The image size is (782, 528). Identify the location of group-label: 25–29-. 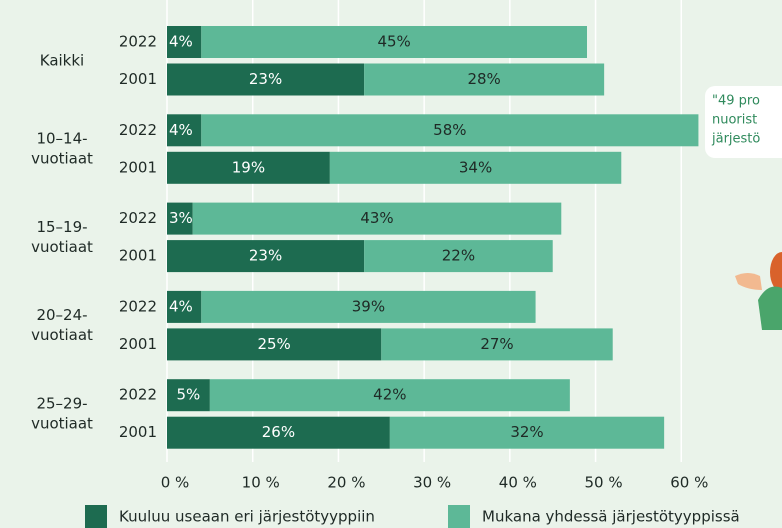
(61, 403).